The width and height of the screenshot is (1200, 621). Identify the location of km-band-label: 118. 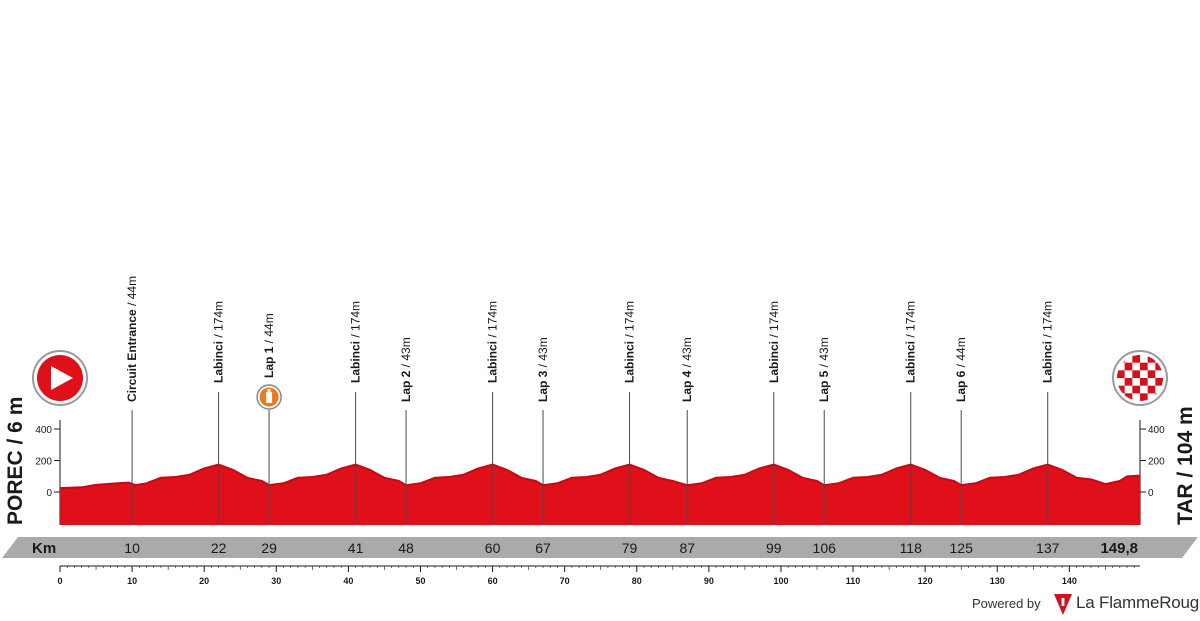
(911, 548).